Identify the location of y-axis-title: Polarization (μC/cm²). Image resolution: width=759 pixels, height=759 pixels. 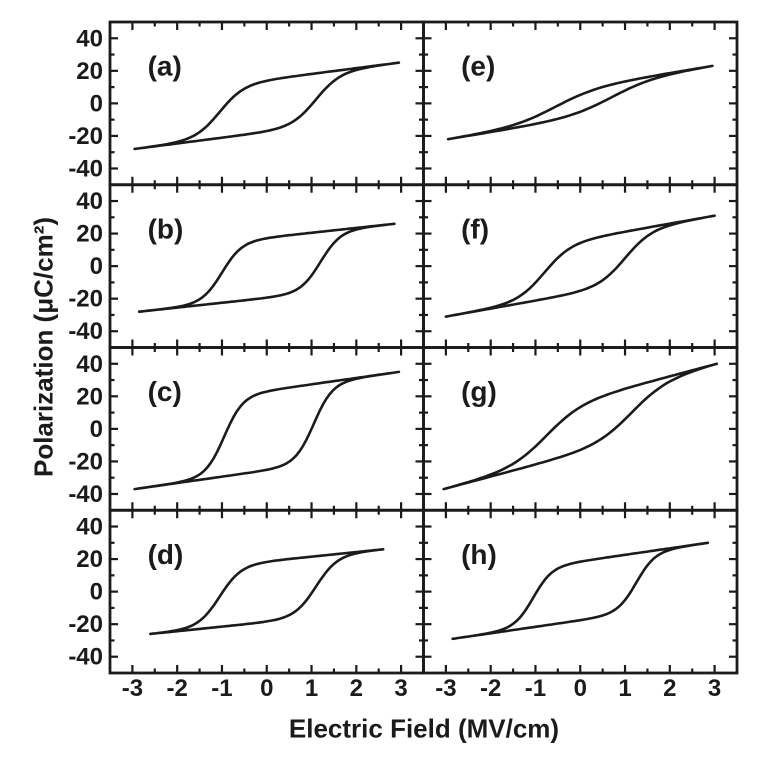
(43, 347).